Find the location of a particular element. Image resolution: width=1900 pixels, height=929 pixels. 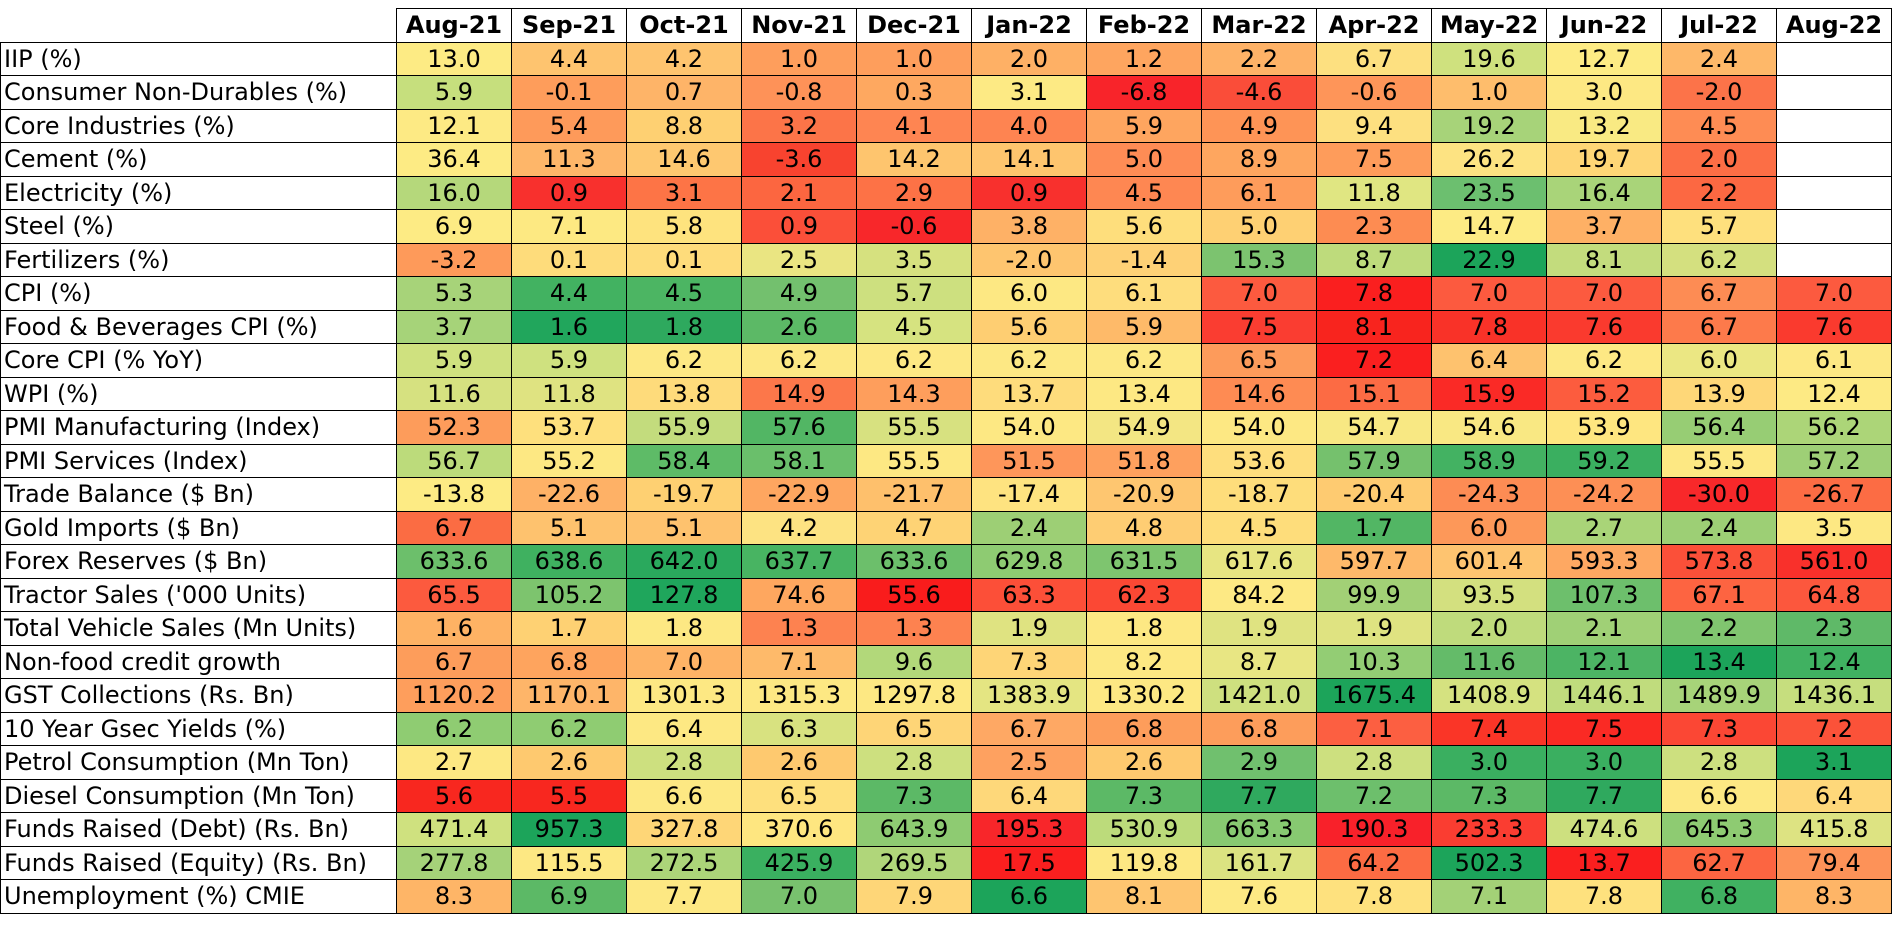

heatmap-cell: 53.7 is located at coordinates (569, 427).